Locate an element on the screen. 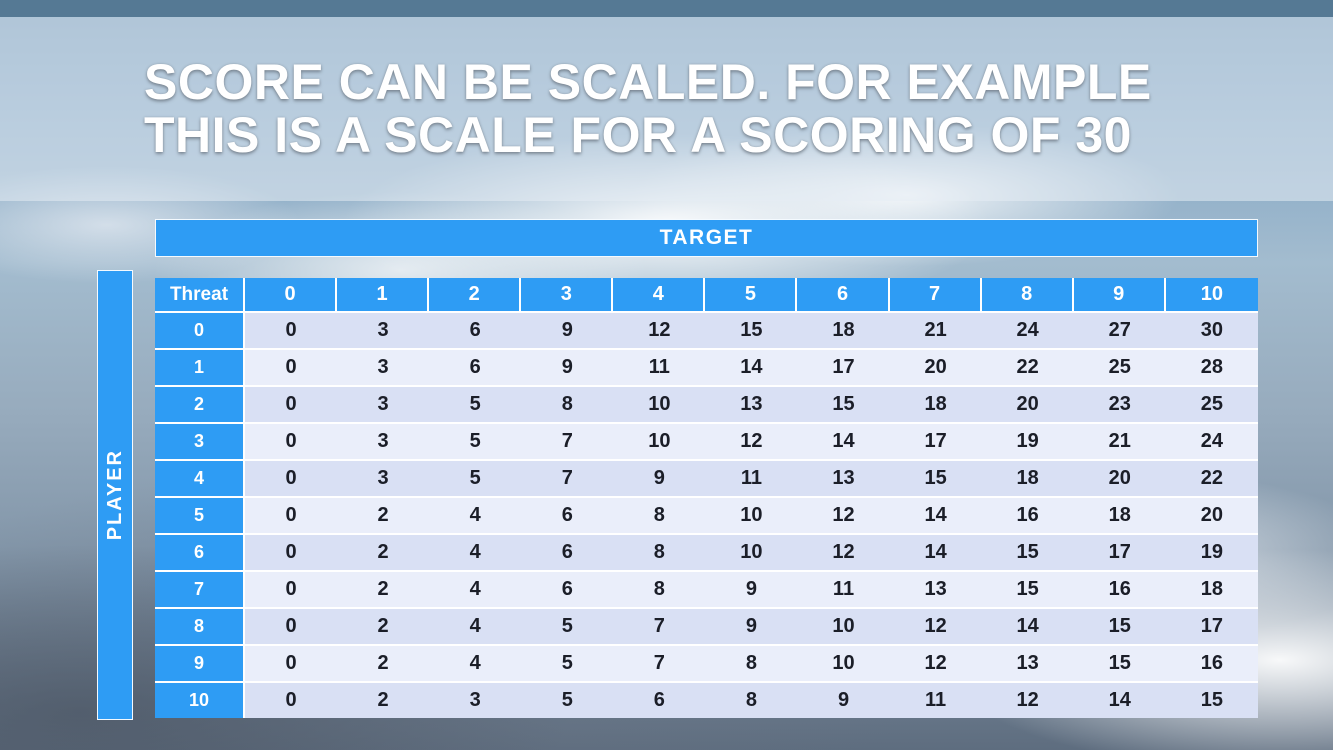  table-row: 7 0 2 4 6 8 9 11 13 15 16 18 is located at coordinates (706, 590).